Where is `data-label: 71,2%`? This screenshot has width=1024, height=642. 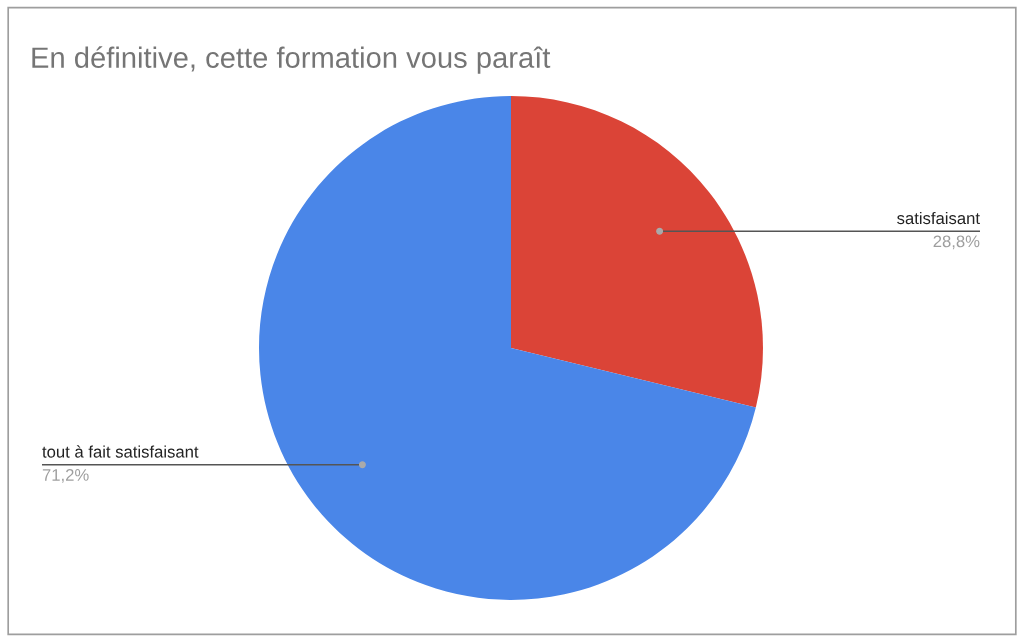 data-label: 71,2% is located at coordinates (65, 476).